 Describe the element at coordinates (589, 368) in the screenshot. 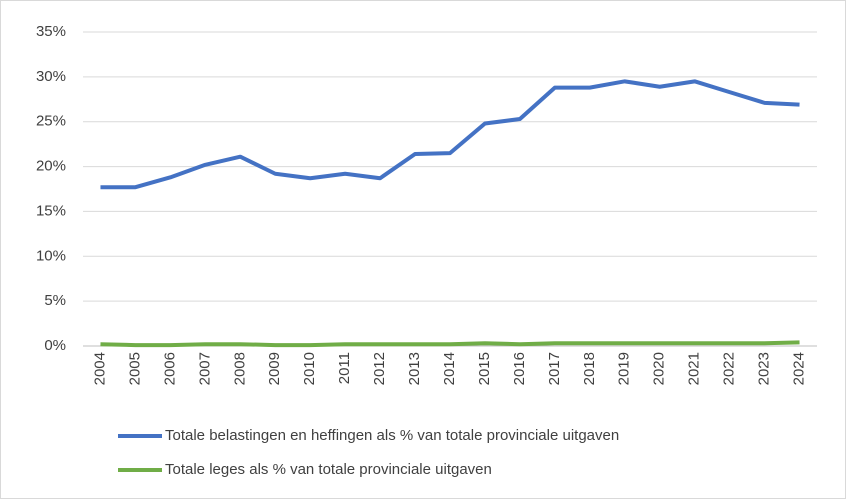

I see `x-tick-label: 2018` at that location.